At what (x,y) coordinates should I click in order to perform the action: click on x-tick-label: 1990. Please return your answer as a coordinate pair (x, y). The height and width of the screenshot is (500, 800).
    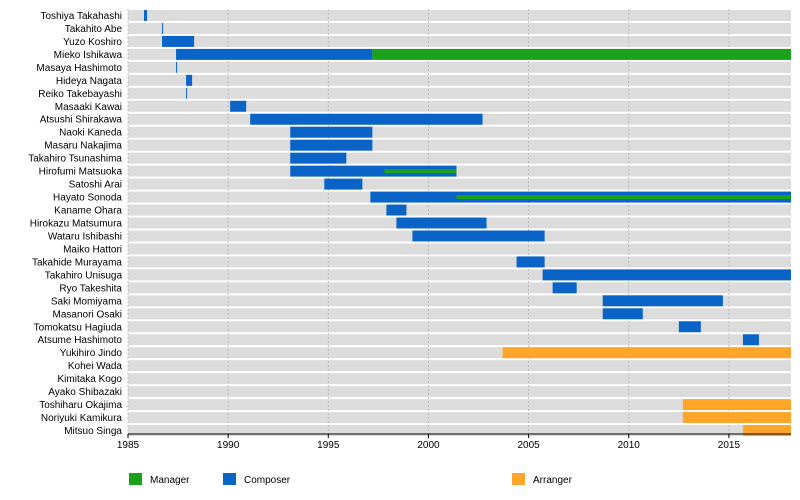
    Looking at the image, I should click on (228, 445).